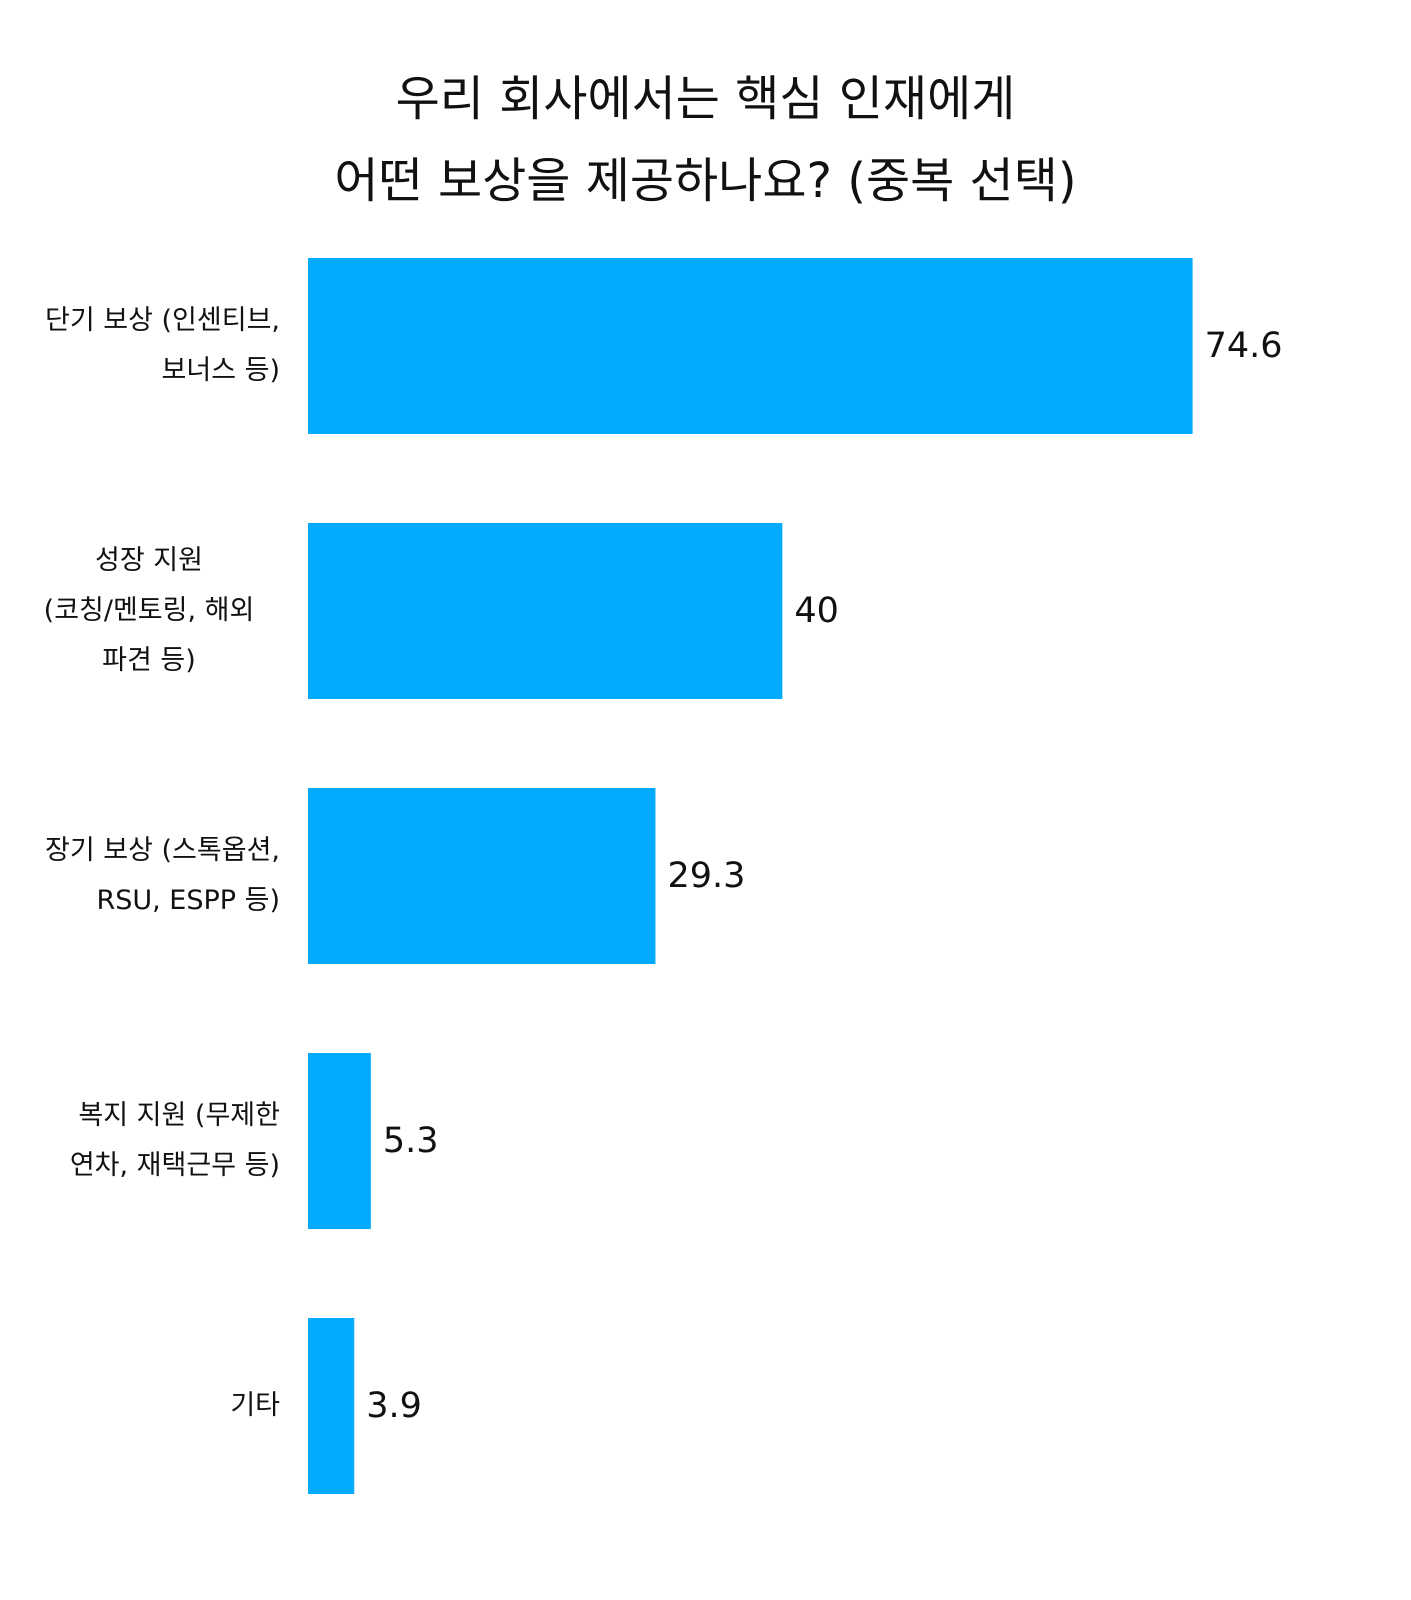 This screenshot has height=1600, width=1411. Describe the element at coordinates (705, 140) in the screenshot. I see `chart-title: 우리 회사에서는 핵심 인재에게 어떤 보상을 제공하나요? (중복 선택)` at that location.